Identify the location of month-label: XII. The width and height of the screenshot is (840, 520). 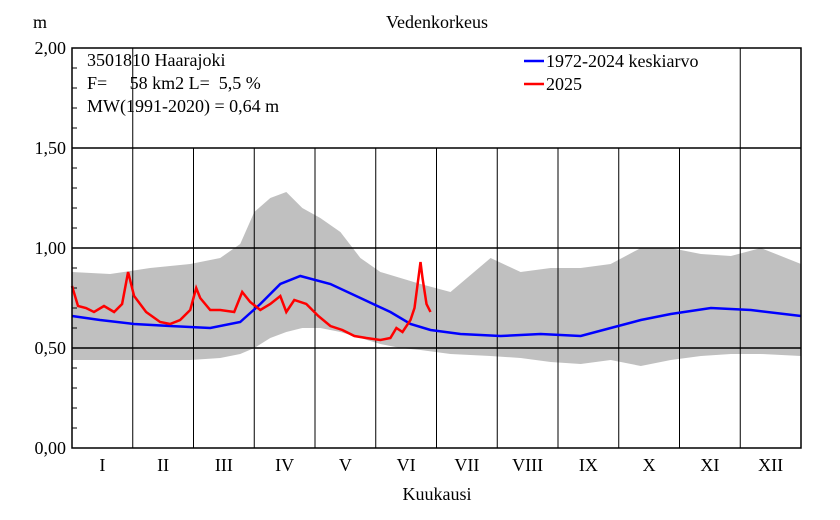
(770, 465).